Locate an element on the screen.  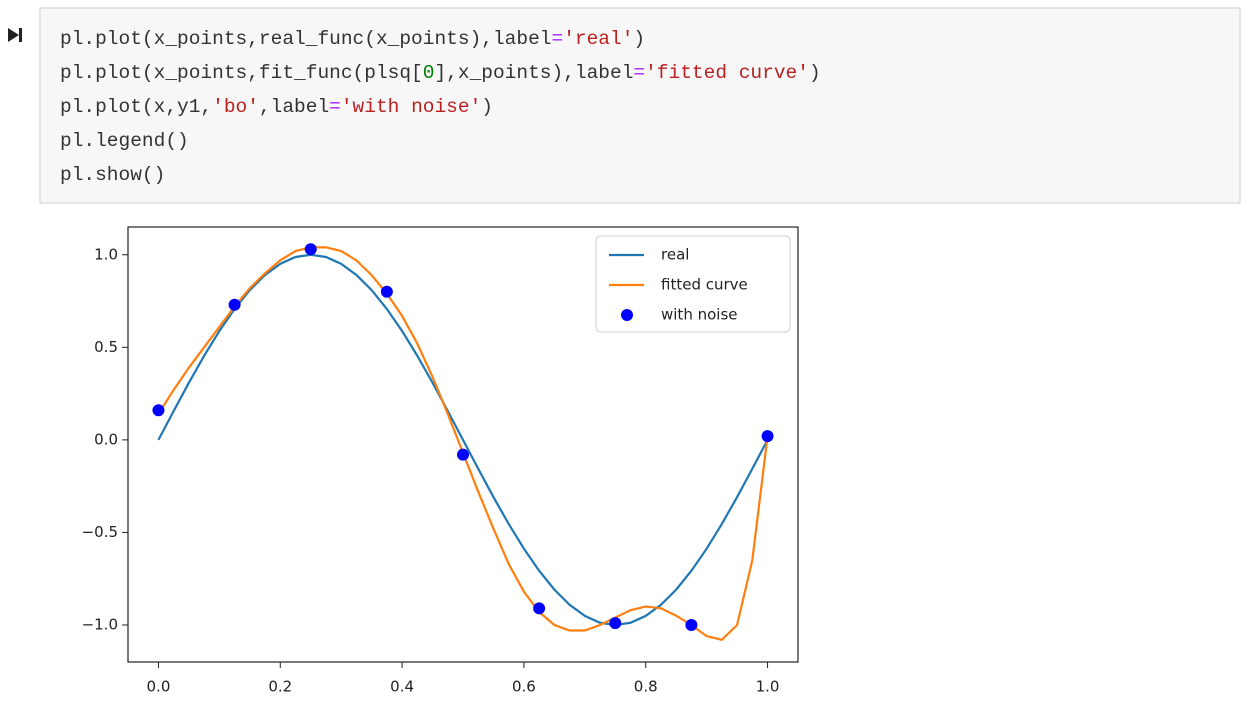
x-tick-label: 0.8 is located at coordinates (646, 687).